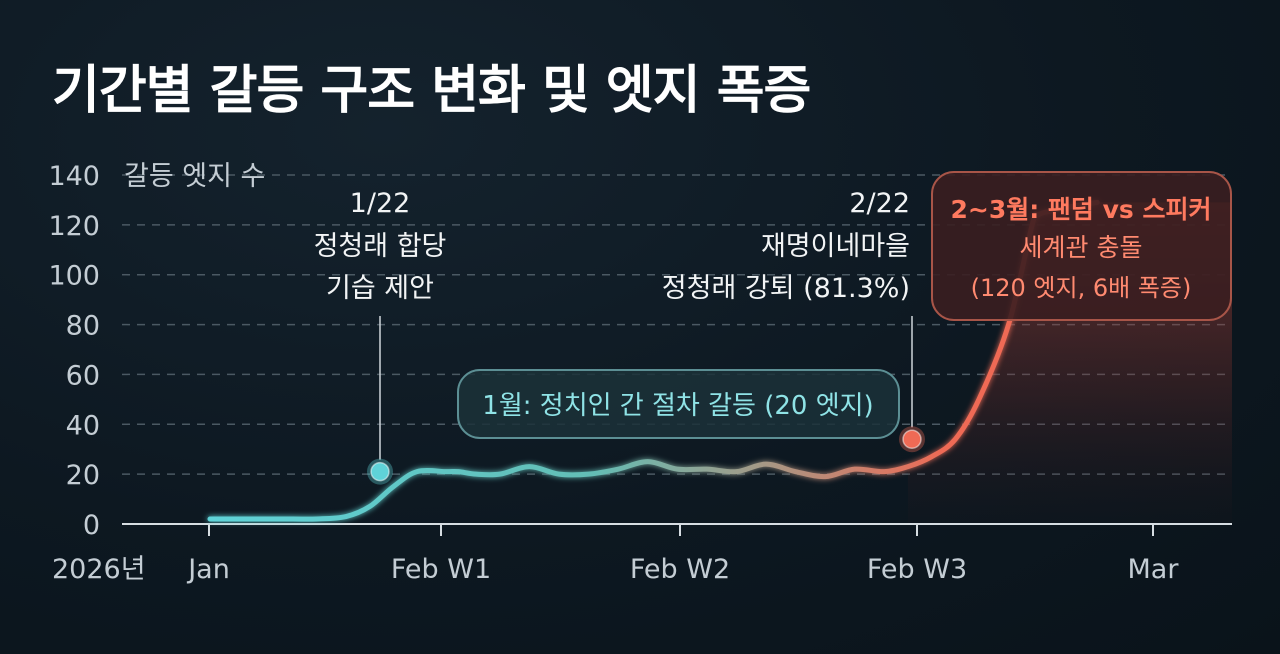 The height and width of the screenshot is (654, 1280). I want to click on annotation-january-box, so click(678, 404).